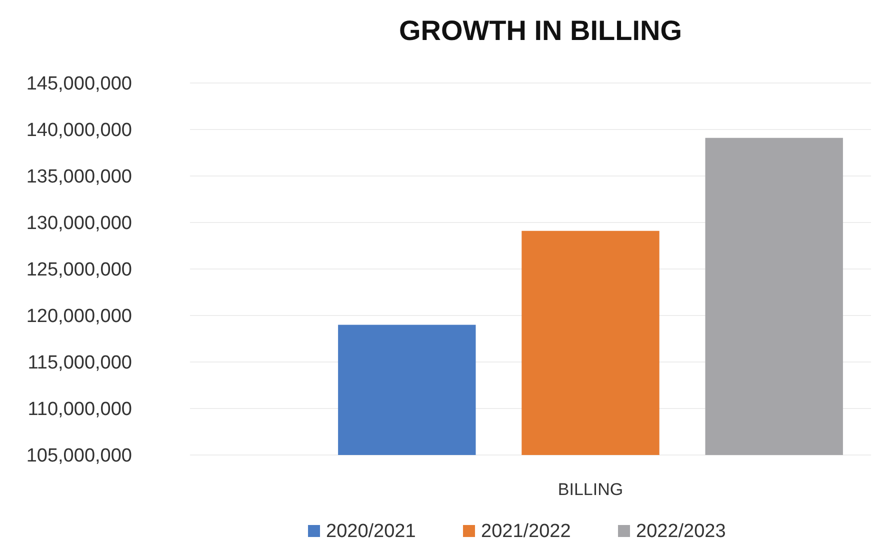 This screenshot has width=881, height=547. I want to click on y-tick-label: 105,000,000, so click(79, 456).